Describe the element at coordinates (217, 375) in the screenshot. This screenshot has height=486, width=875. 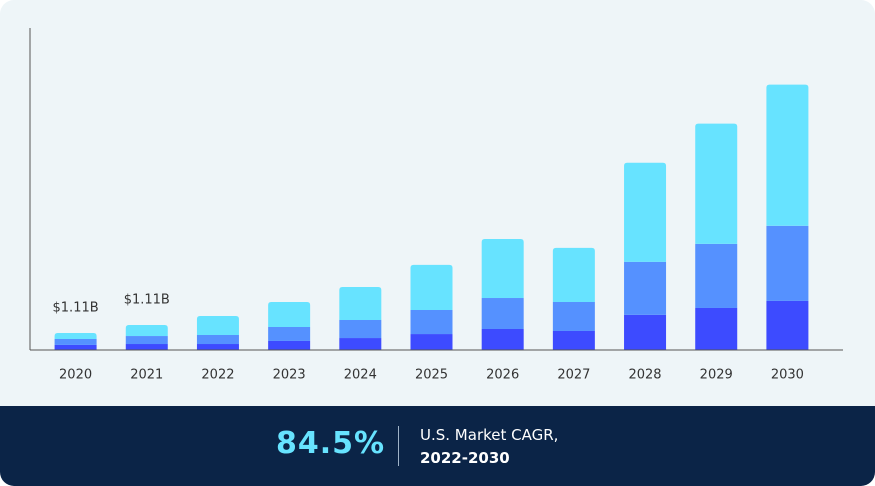
I see `x-tick-label: 2022` at that location.